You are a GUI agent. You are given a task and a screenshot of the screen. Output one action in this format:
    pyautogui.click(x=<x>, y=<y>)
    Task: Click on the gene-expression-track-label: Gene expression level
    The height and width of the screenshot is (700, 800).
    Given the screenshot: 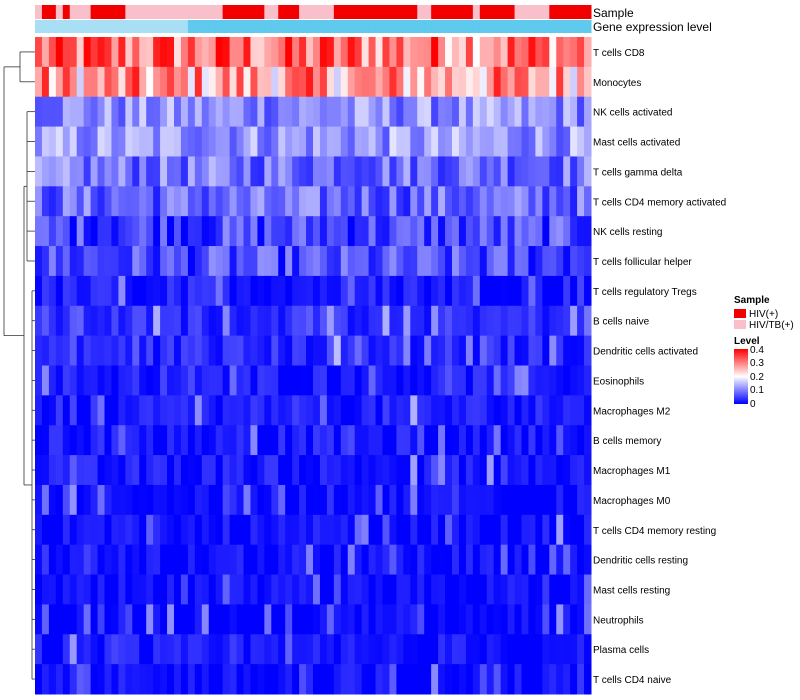 What is the action you would take?
    pyautogui.click(x=652, y=27)
    